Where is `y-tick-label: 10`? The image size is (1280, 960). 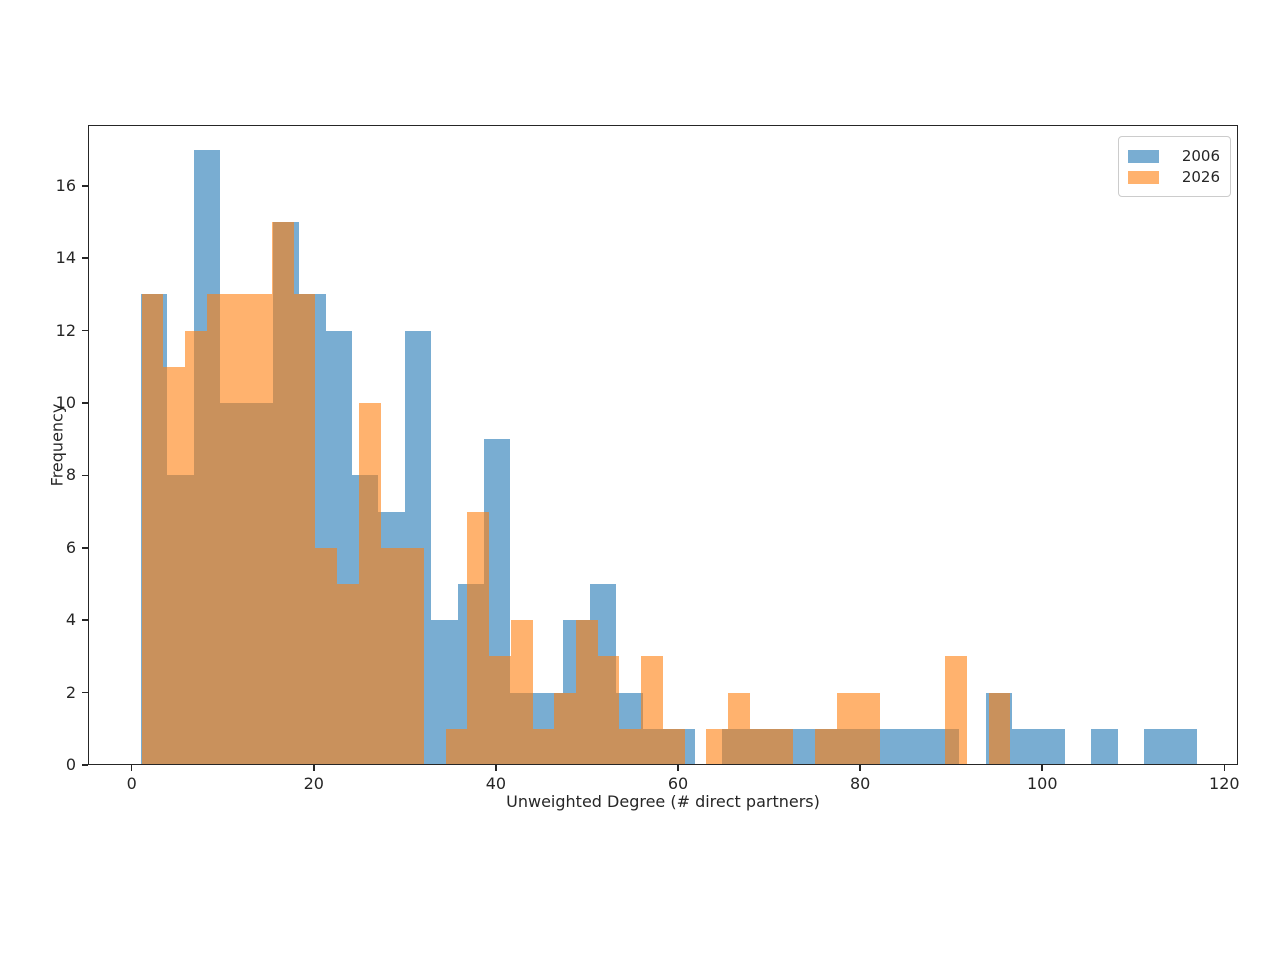
y-tick-label: 10 is located at coordinates (65, 402).